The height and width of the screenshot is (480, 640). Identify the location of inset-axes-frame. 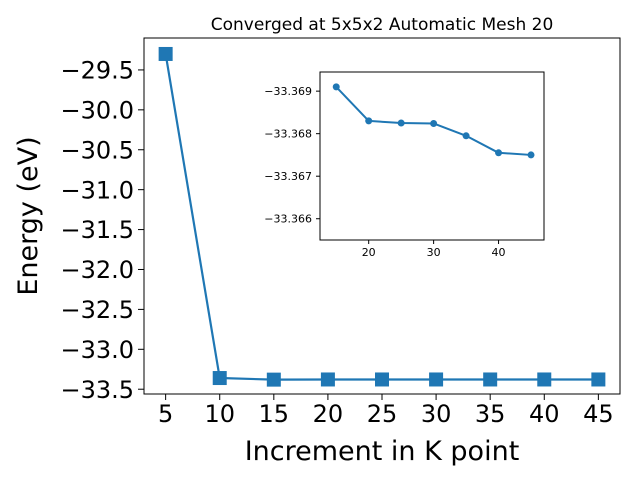
(432, 156).